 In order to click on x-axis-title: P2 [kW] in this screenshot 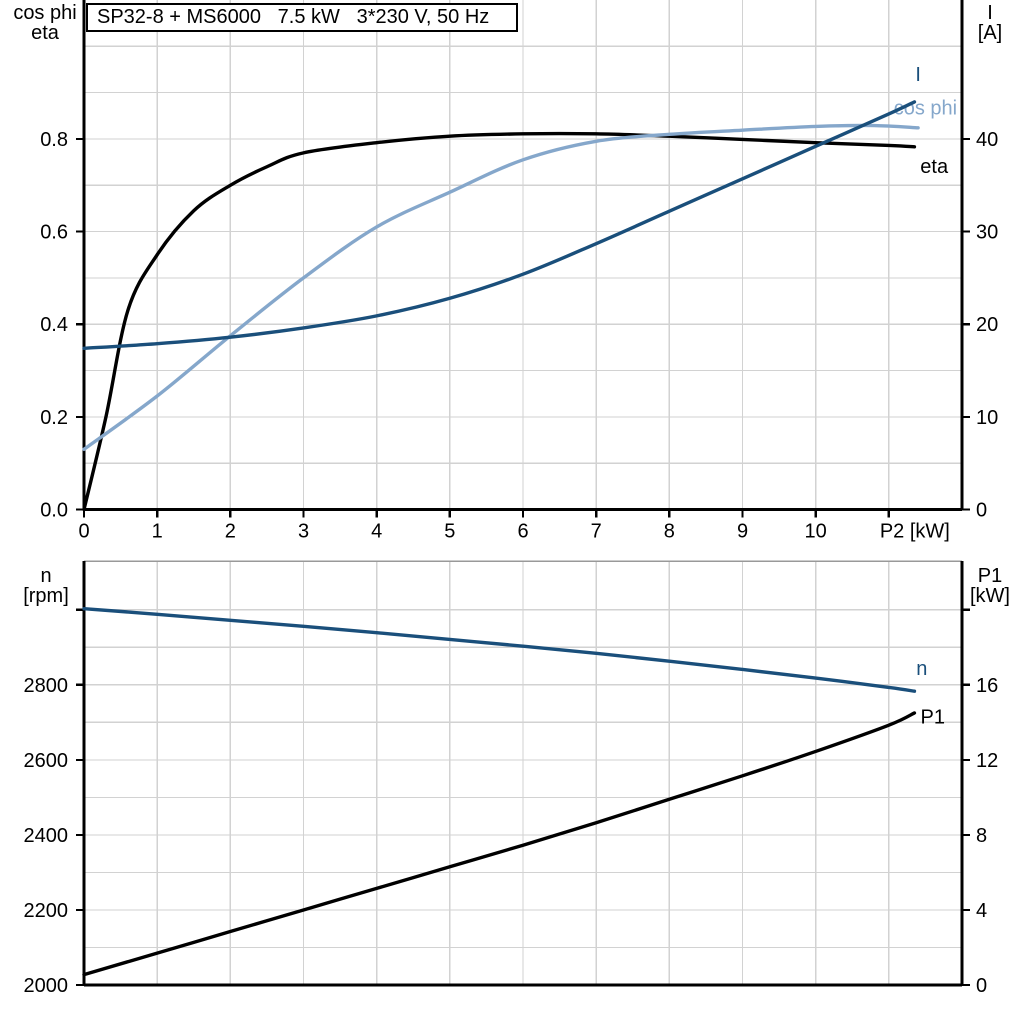, I will do `click(915, 532)`.